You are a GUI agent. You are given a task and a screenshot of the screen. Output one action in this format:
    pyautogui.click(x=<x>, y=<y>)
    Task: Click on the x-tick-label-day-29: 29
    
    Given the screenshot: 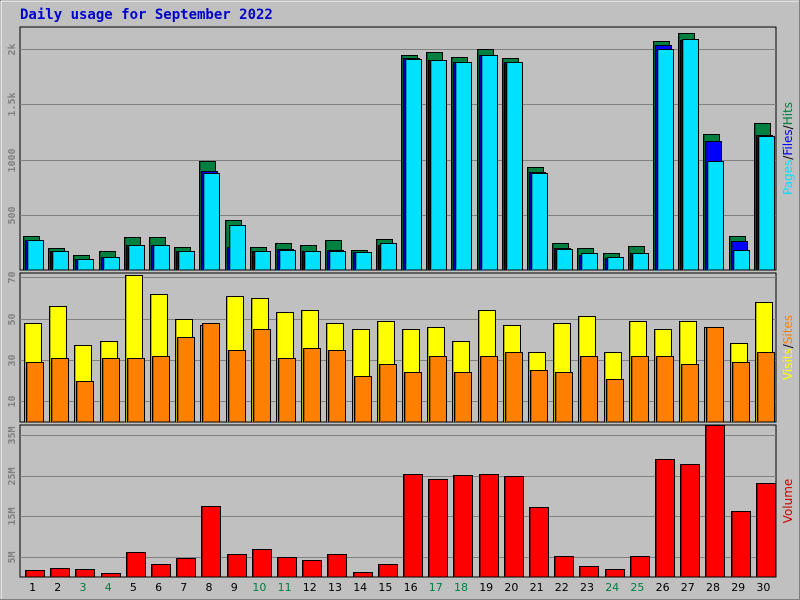 What is the action you would take?
    pyautogui.click(x=738, y=587)
    